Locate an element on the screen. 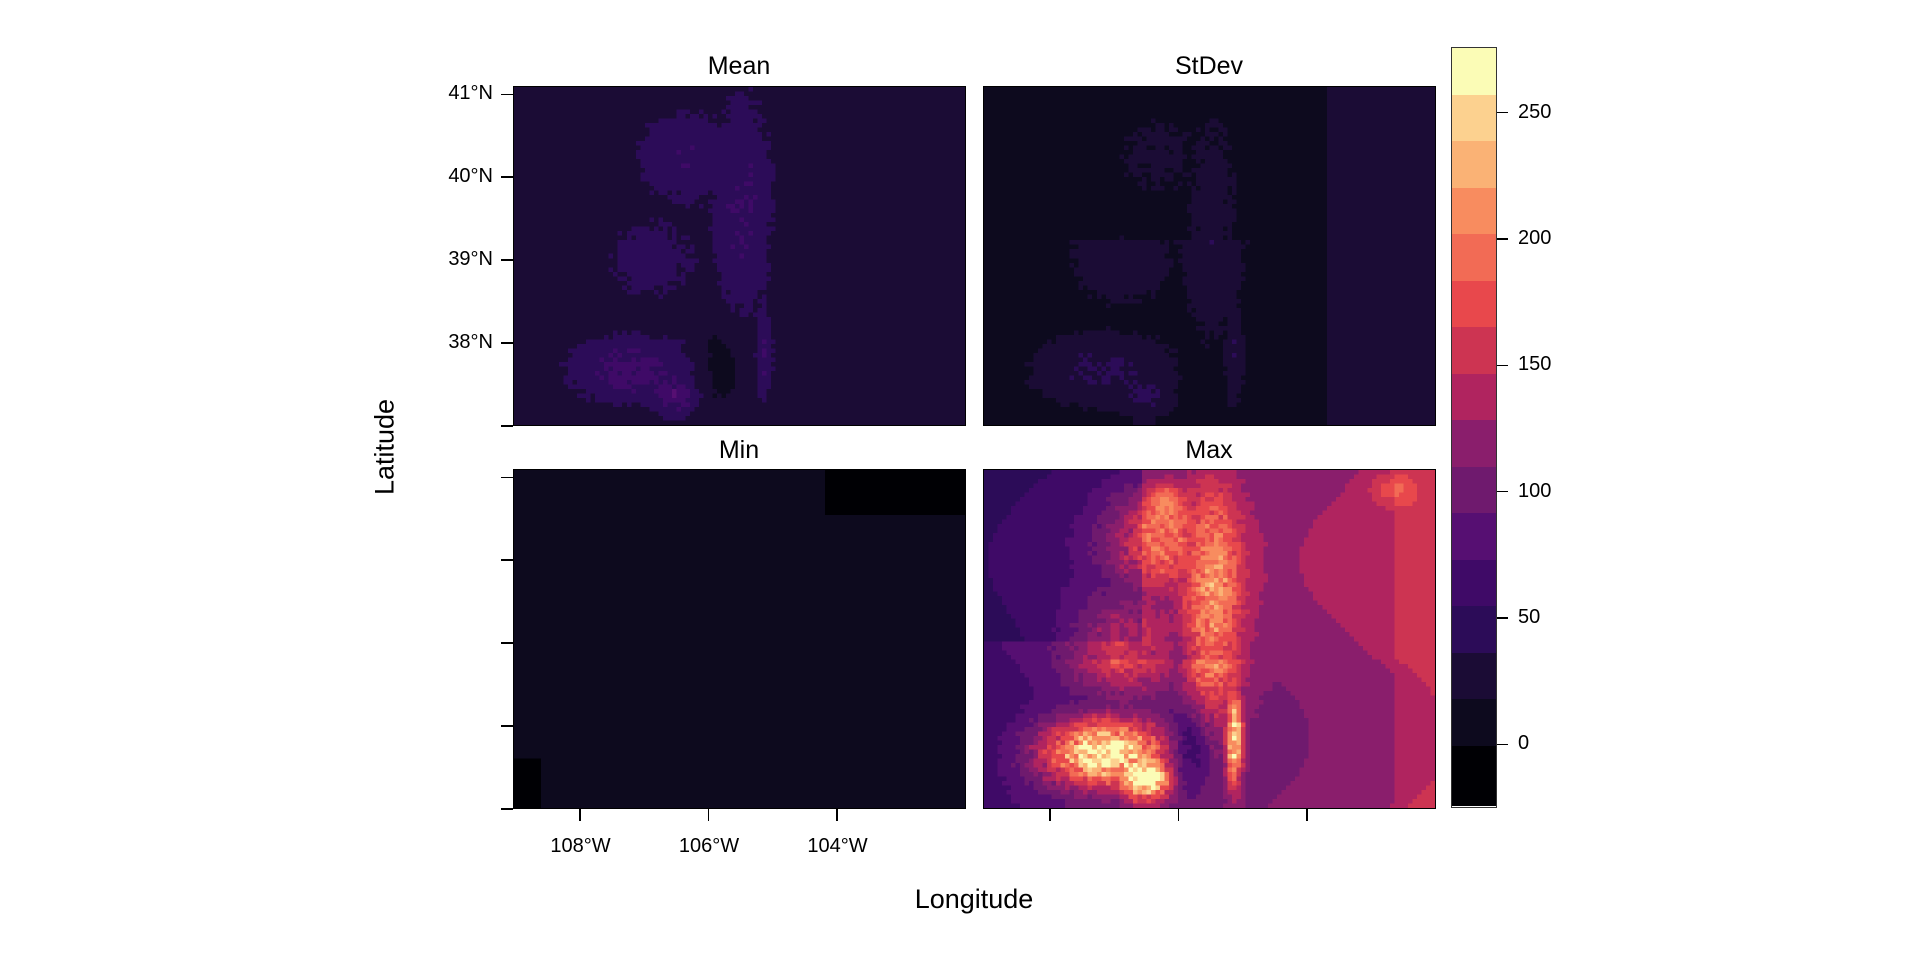  min-raster is located at coordinates (739, 639).